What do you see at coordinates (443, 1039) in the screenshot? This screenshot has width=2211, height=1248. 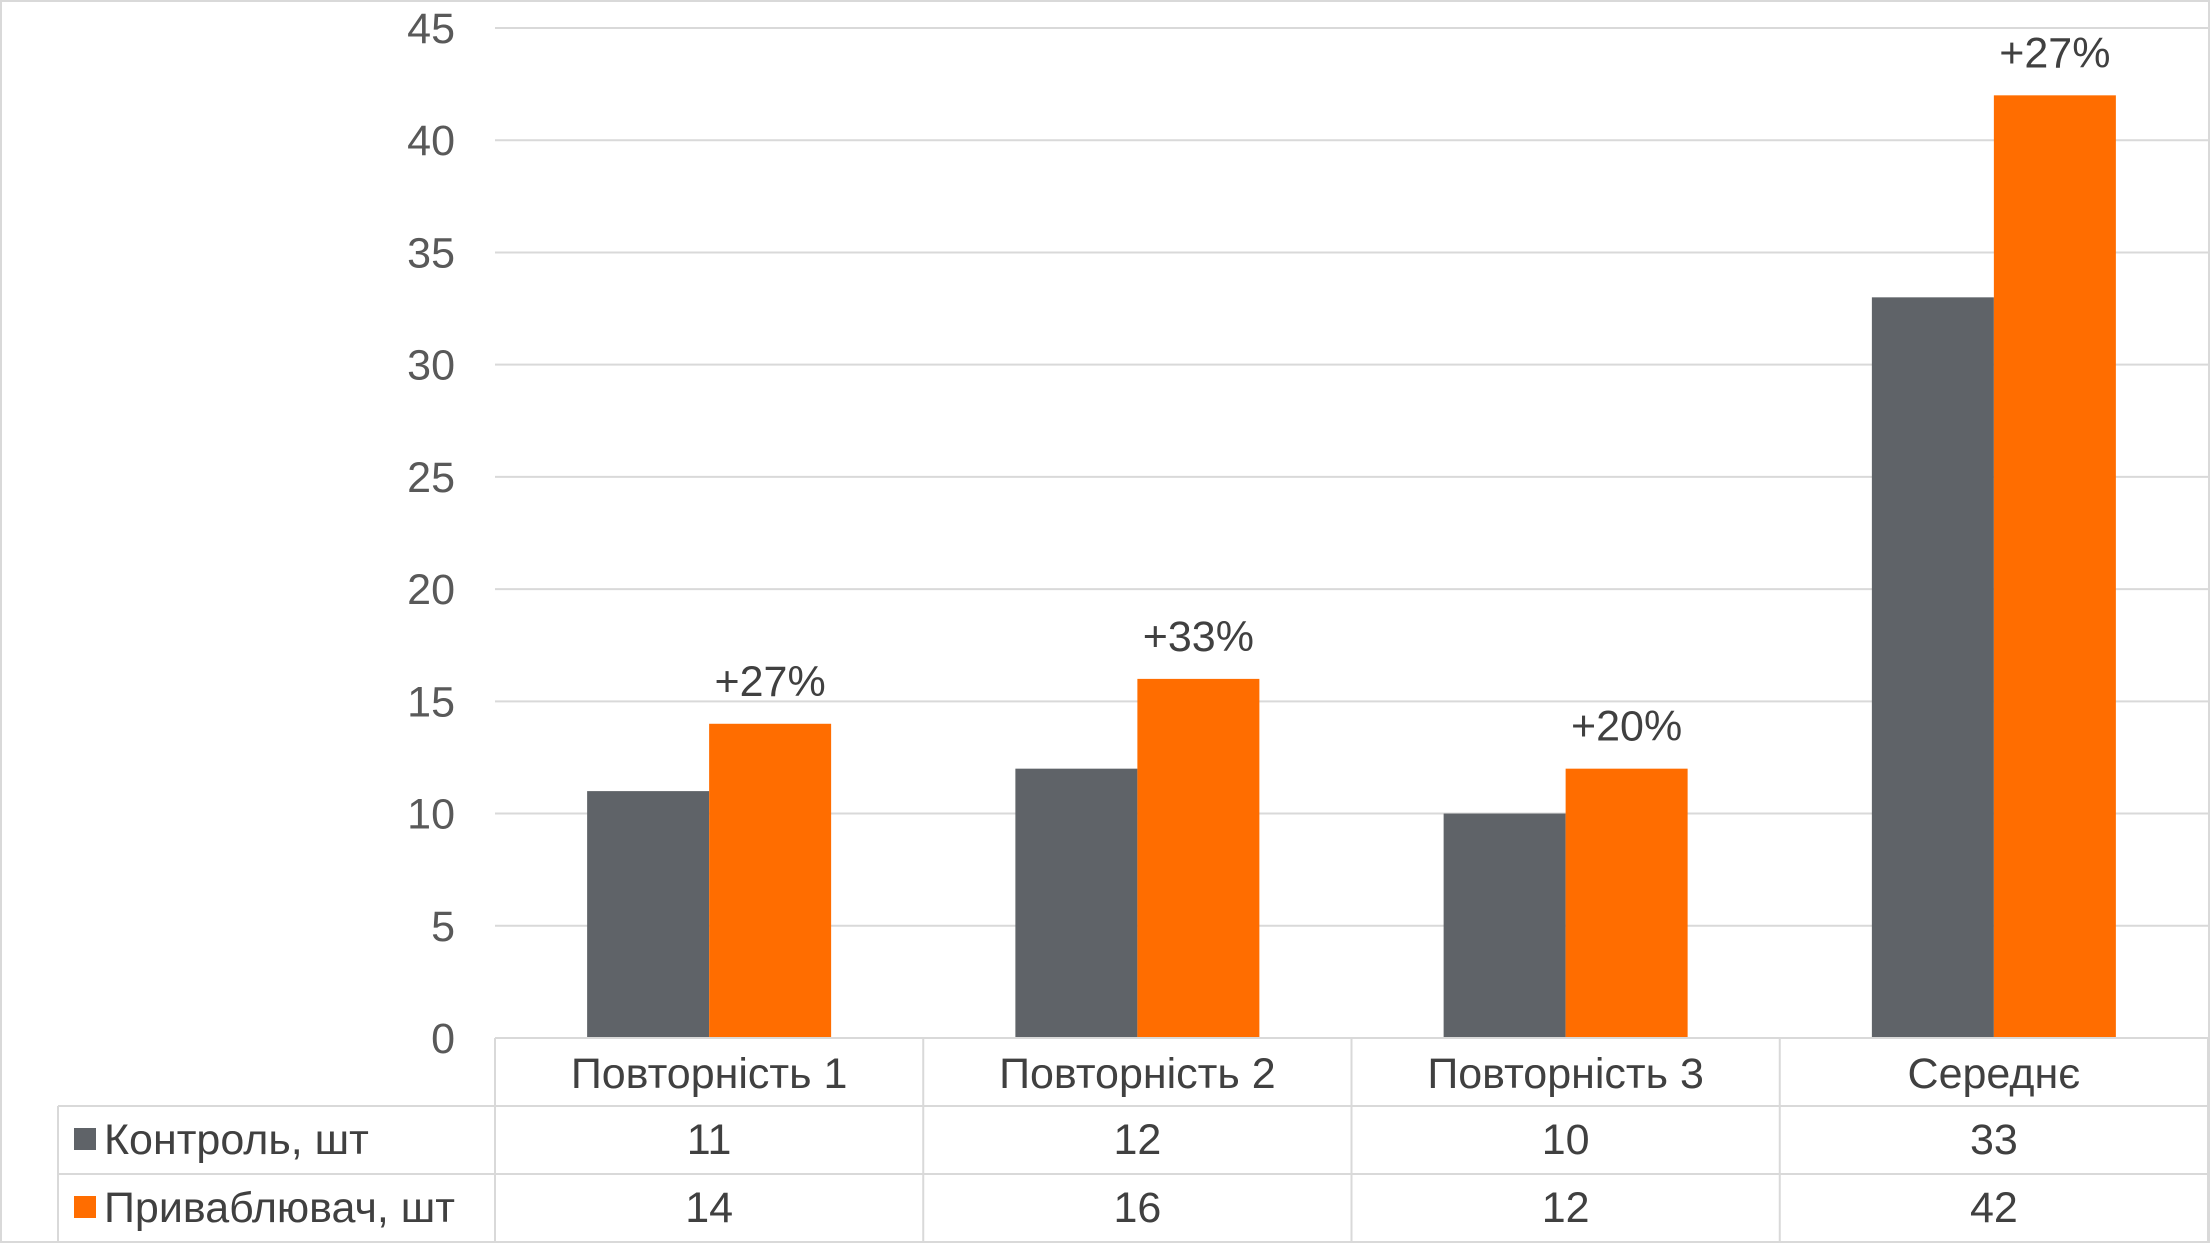 I see `y-tick-label: 0` at bounding box center [443, 1039].